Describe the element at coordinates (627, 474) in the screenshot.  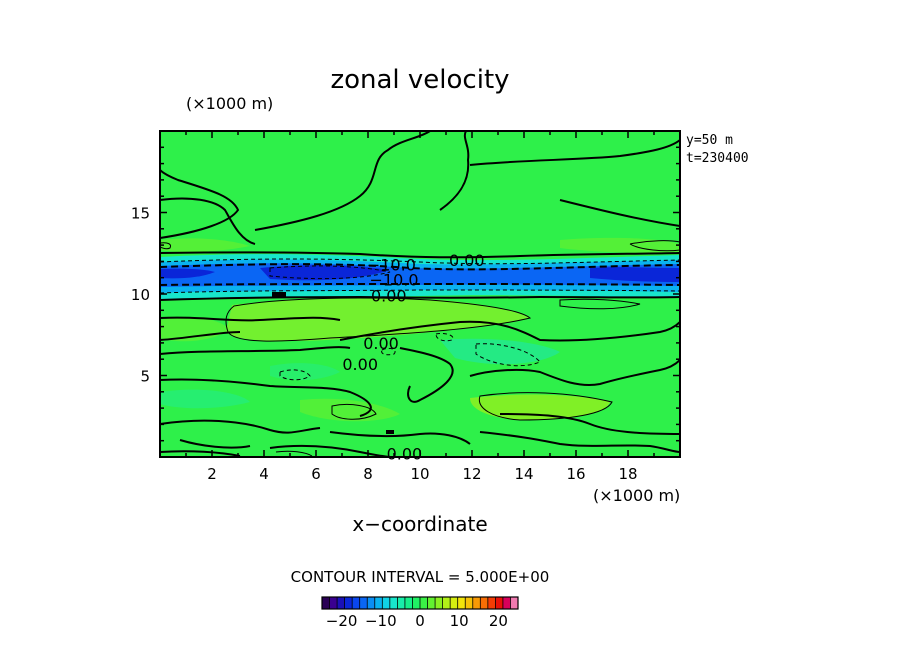
I see `x-tick-label: 18` at that location.